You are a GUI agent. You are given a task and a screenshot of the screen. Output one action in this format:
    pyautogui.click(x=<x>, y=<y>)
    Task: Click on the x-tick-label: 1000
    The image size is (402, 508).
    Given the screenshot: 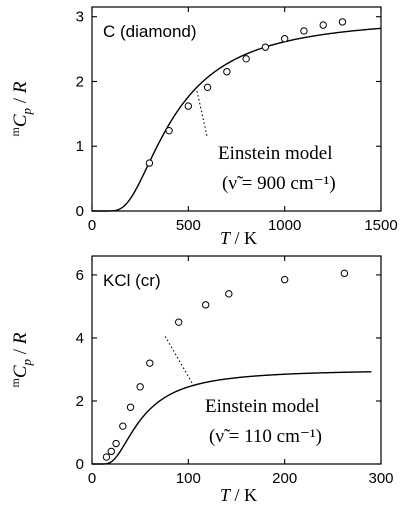 What is the action you would take?
    pyautogui.click(x=284, y=225)
    